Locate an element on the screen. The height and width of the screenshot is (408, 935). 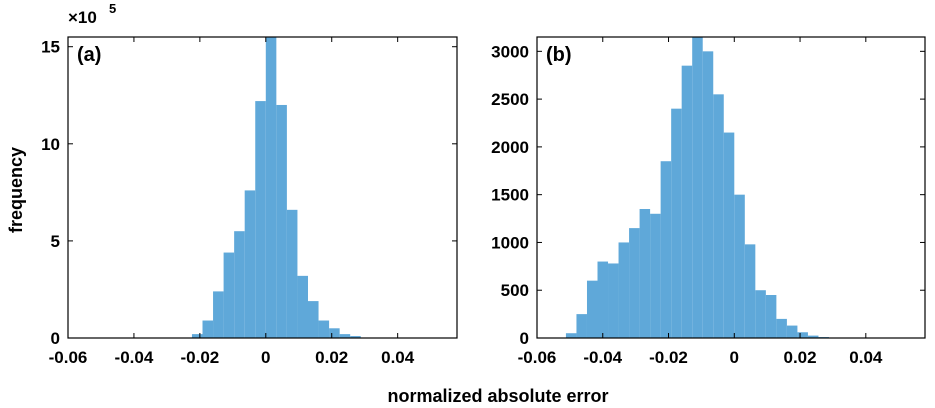
y-multiplier-exponent: 5 is located at coordinates (112, 8).